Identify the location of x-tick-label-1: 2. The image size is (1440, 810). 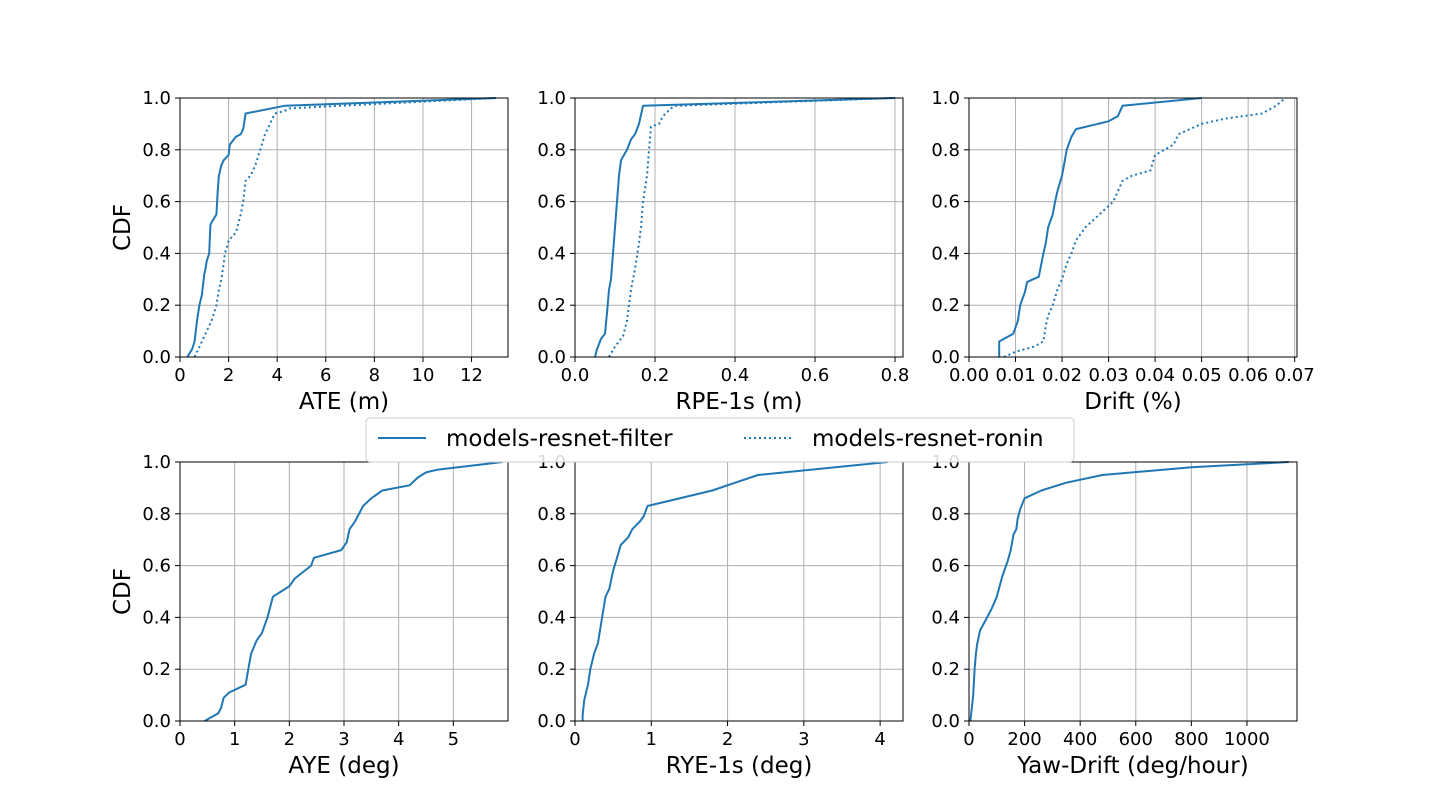
(228, 375).